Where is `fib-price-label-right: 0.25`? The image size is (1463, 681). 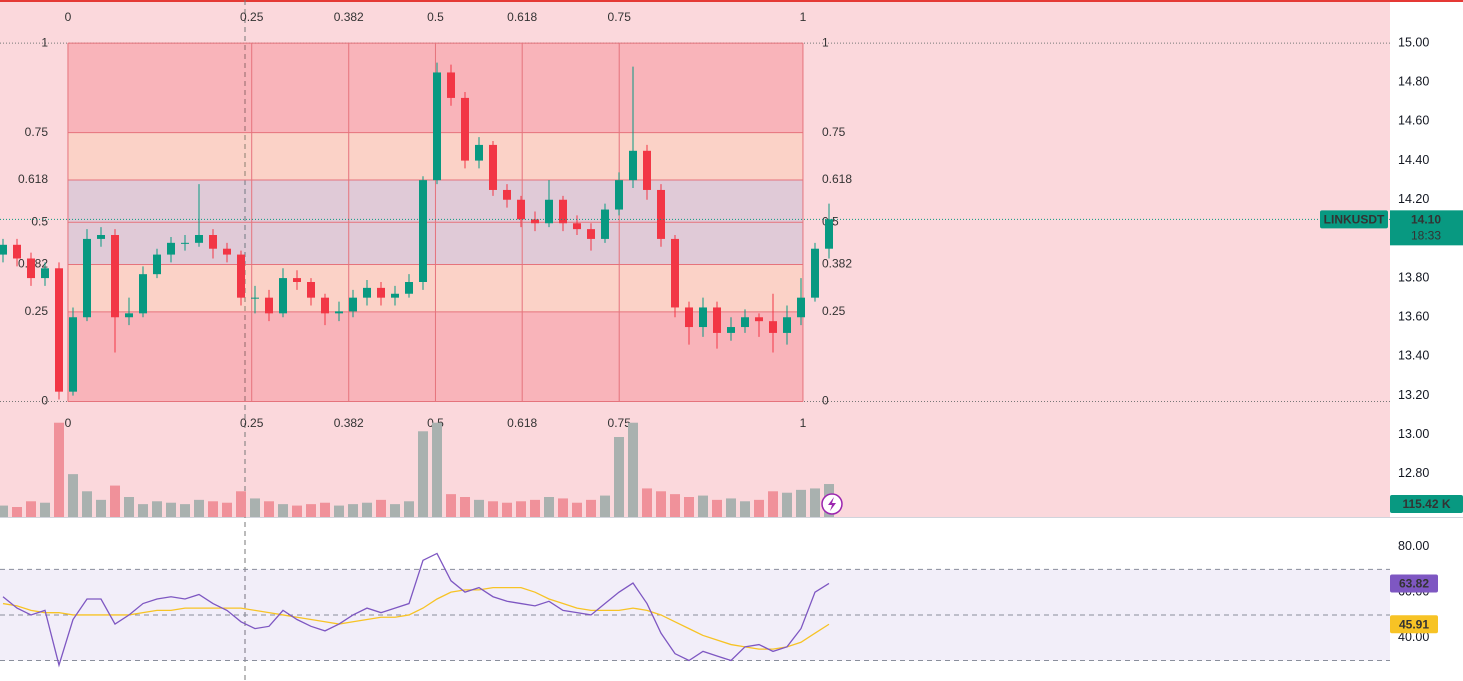
fib-price-label-right: 0.25 is located at coordinates (834, 311).